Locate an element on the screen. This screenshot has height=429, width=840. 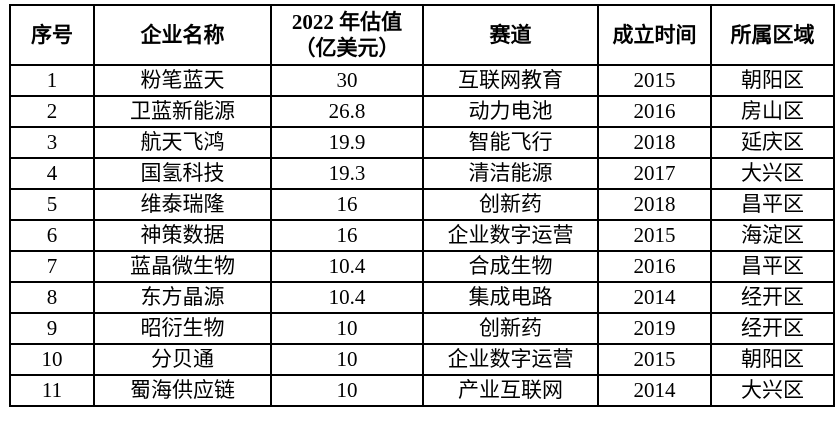
cell-company-name: 航天飞鸿 is located at coordinates (182, 142).